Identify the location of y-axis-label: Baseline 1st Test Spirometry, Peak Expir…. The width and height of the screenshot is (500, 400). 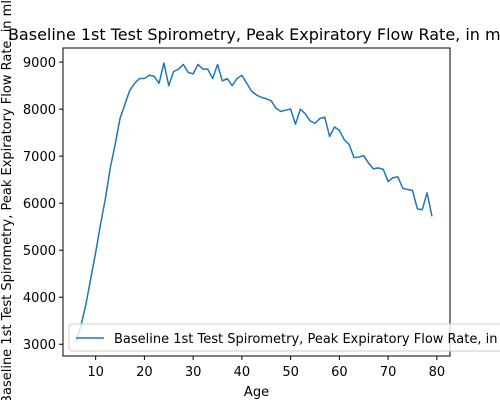
(7, 200).